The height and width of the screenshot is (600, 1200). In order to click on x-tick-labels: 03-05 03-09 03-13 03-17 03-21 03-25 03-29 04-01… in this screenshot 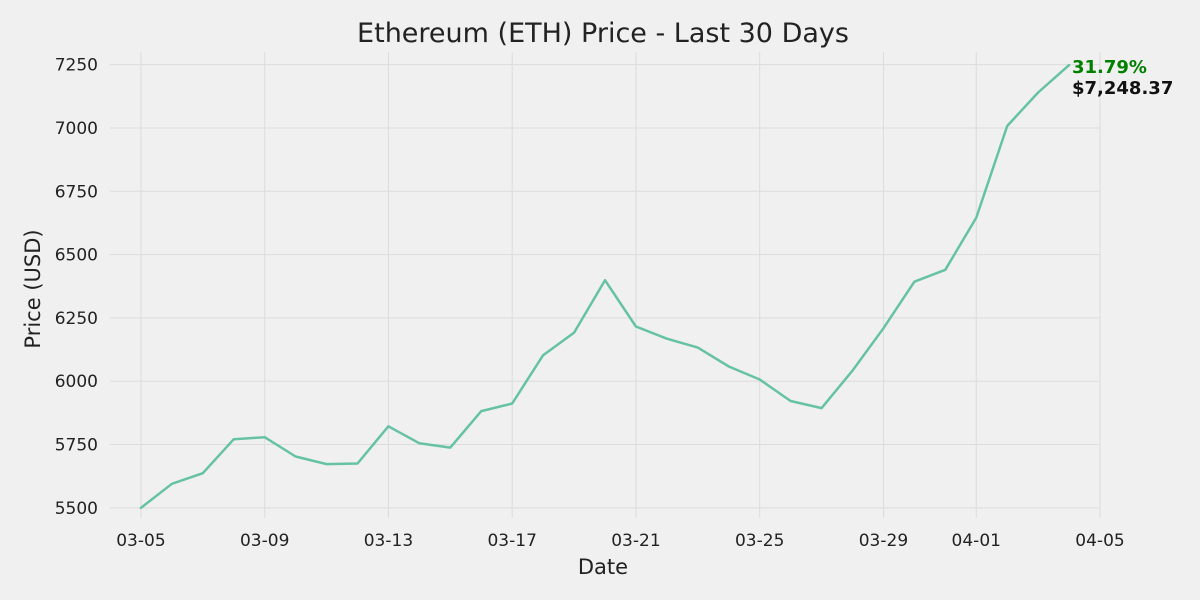, I will do `click(620, 541)`.